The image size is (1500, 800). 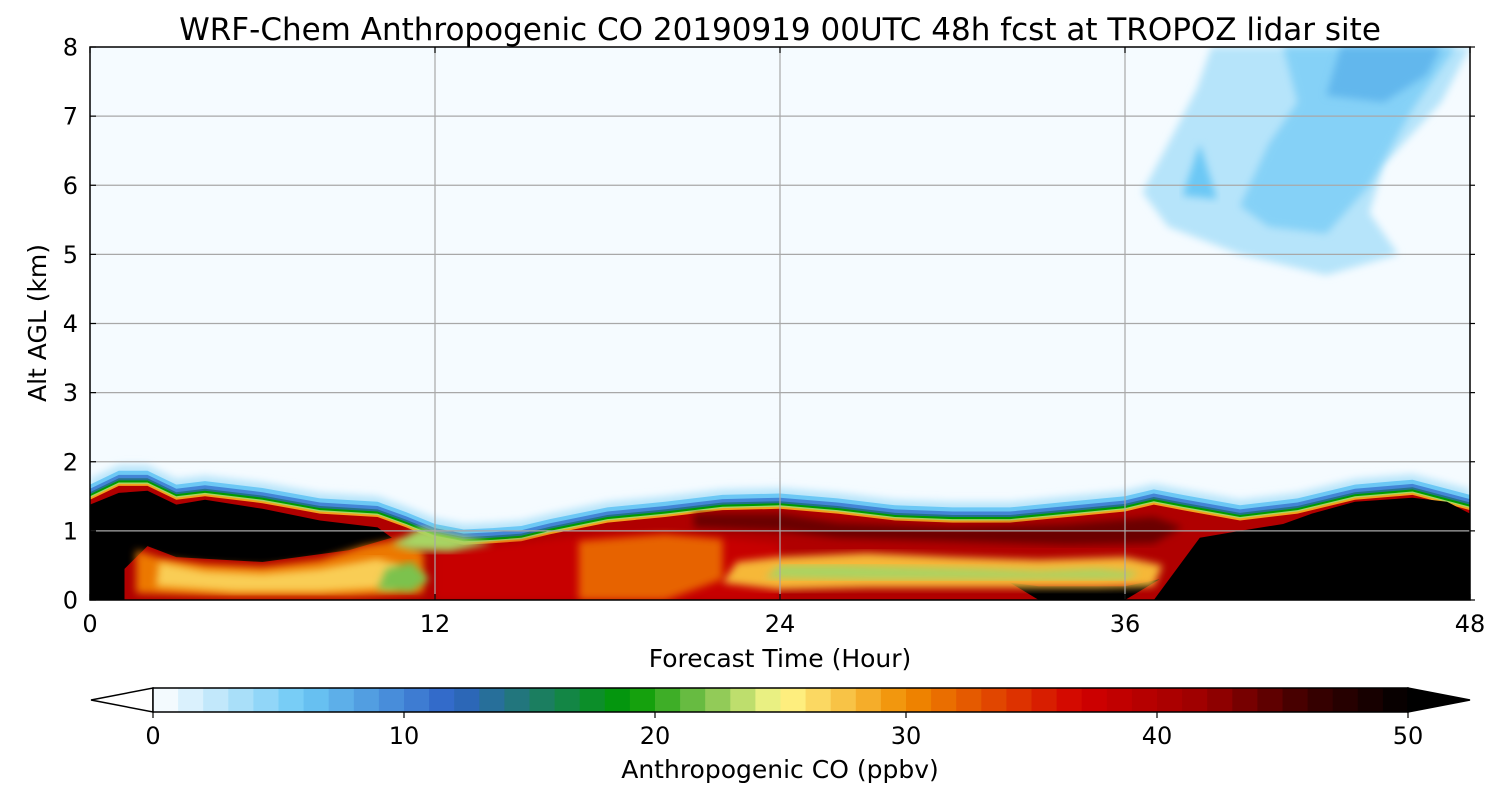 I want to click on colorbar-tick-label: 40, so click(x=1157, y=736).